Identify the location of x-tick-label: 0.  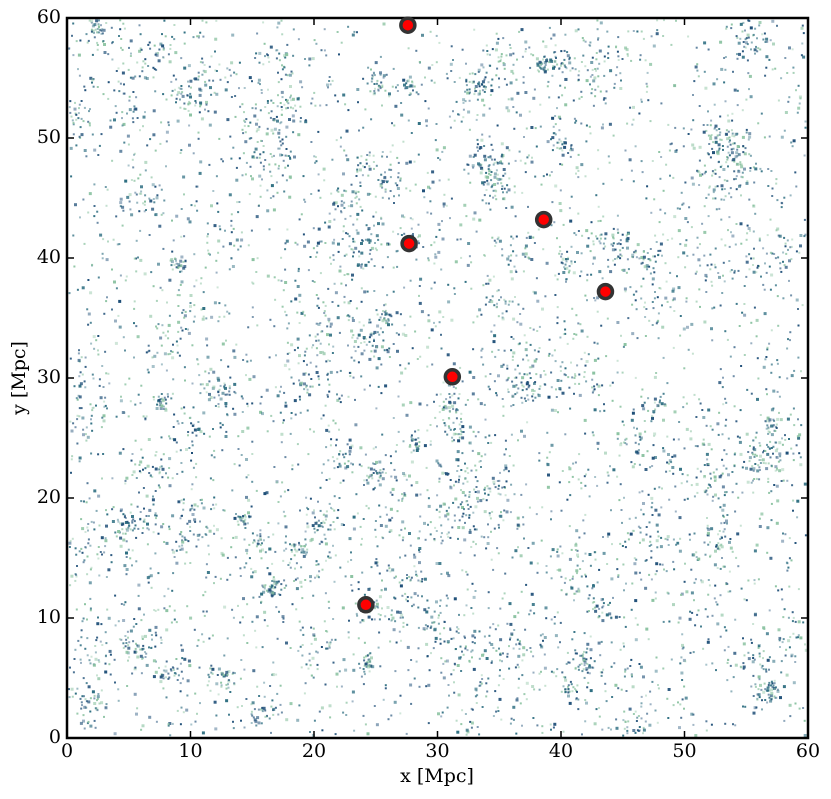
(67, 751).